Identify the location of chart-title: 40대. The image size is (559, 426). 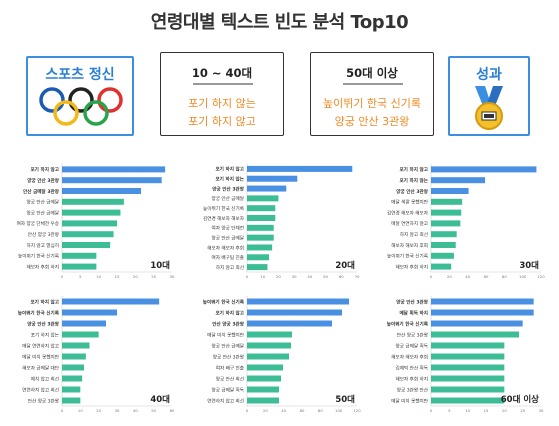
(160, 399).